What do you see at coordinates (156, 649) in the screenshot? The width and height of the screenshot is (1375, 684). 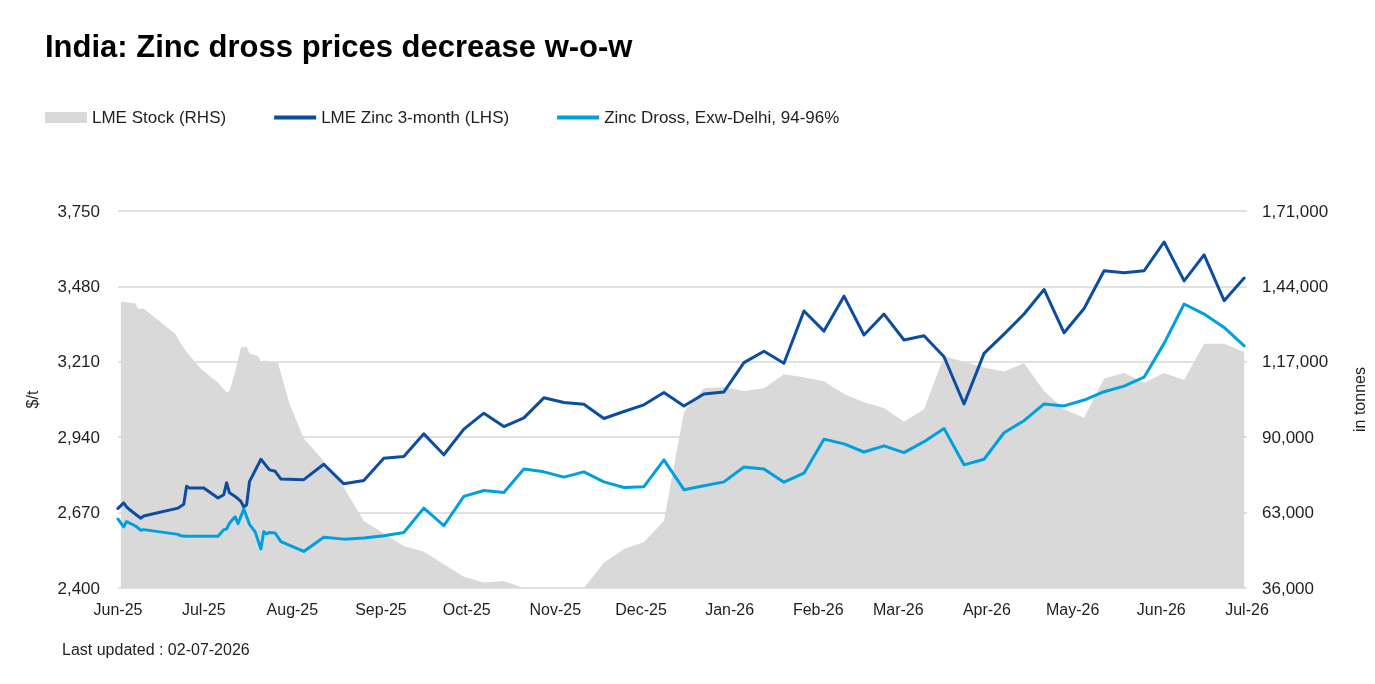 I see `text: Last updated : 02-07-2026` at bounding box center [156, 649].